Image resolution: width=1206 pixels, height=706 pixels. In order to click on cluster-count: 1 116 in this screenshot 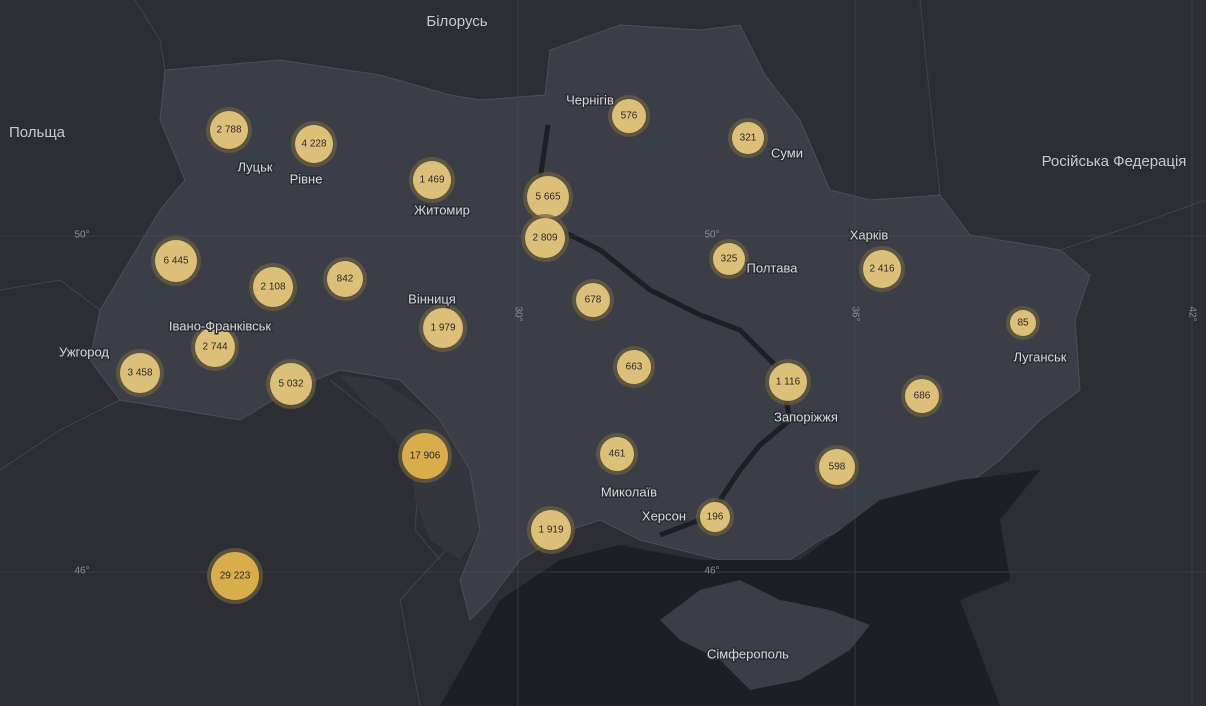, I will do `click(788, 382)`.